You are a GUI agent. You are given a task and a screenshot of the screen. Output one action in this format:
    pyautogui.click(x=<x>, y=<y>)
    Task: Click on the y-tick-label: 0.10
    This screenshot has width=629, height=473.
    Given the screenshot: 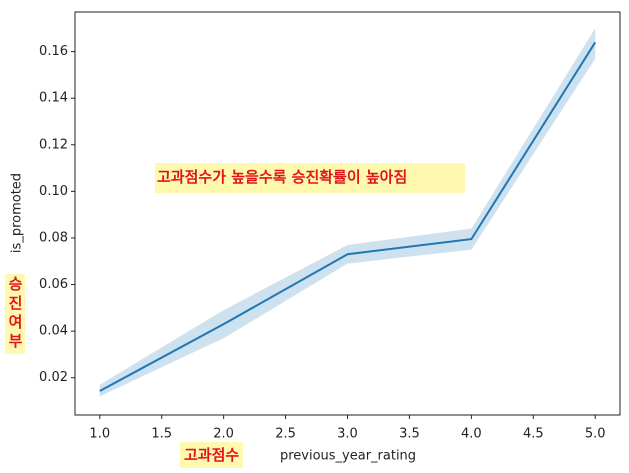 What is the action you would take?
    pyautogui.click(x=53, y=191)
    